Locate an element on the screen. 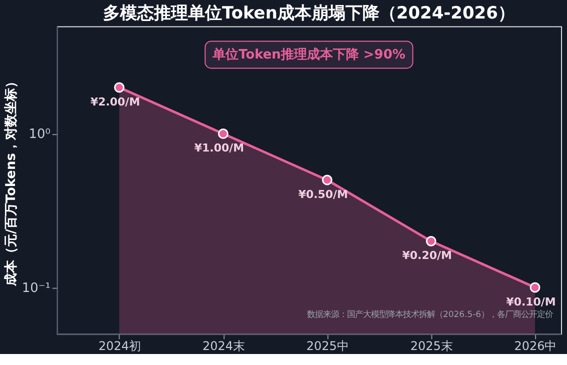  x-tick-label: 2026中 is located at coordinates (535, 346).